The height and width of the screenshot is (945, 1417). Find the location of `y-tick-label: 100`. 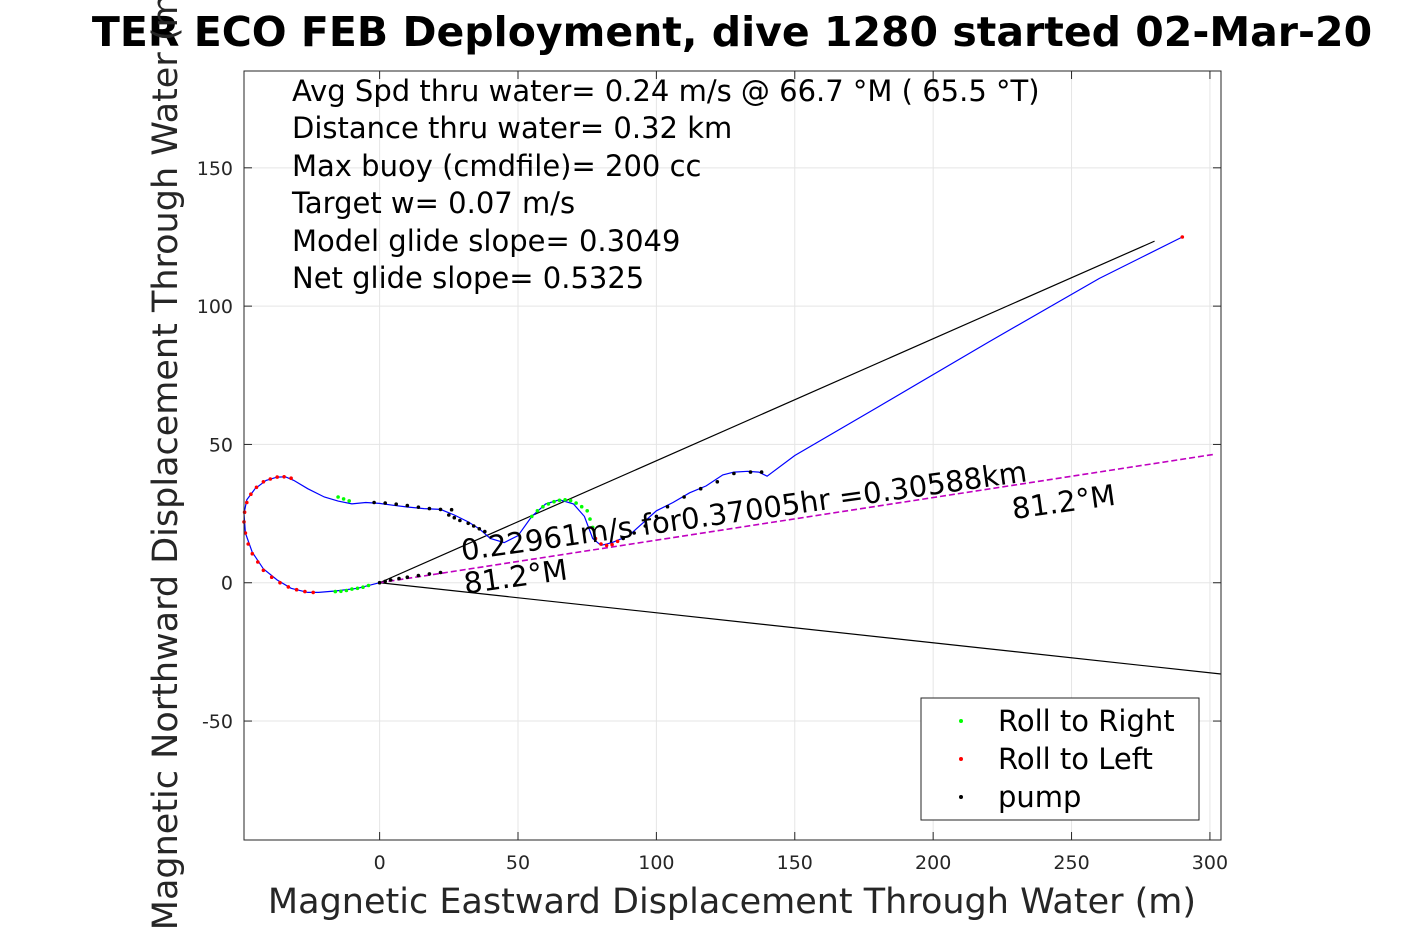

y-tick-label: 100 is located at coordinates (215, 307).